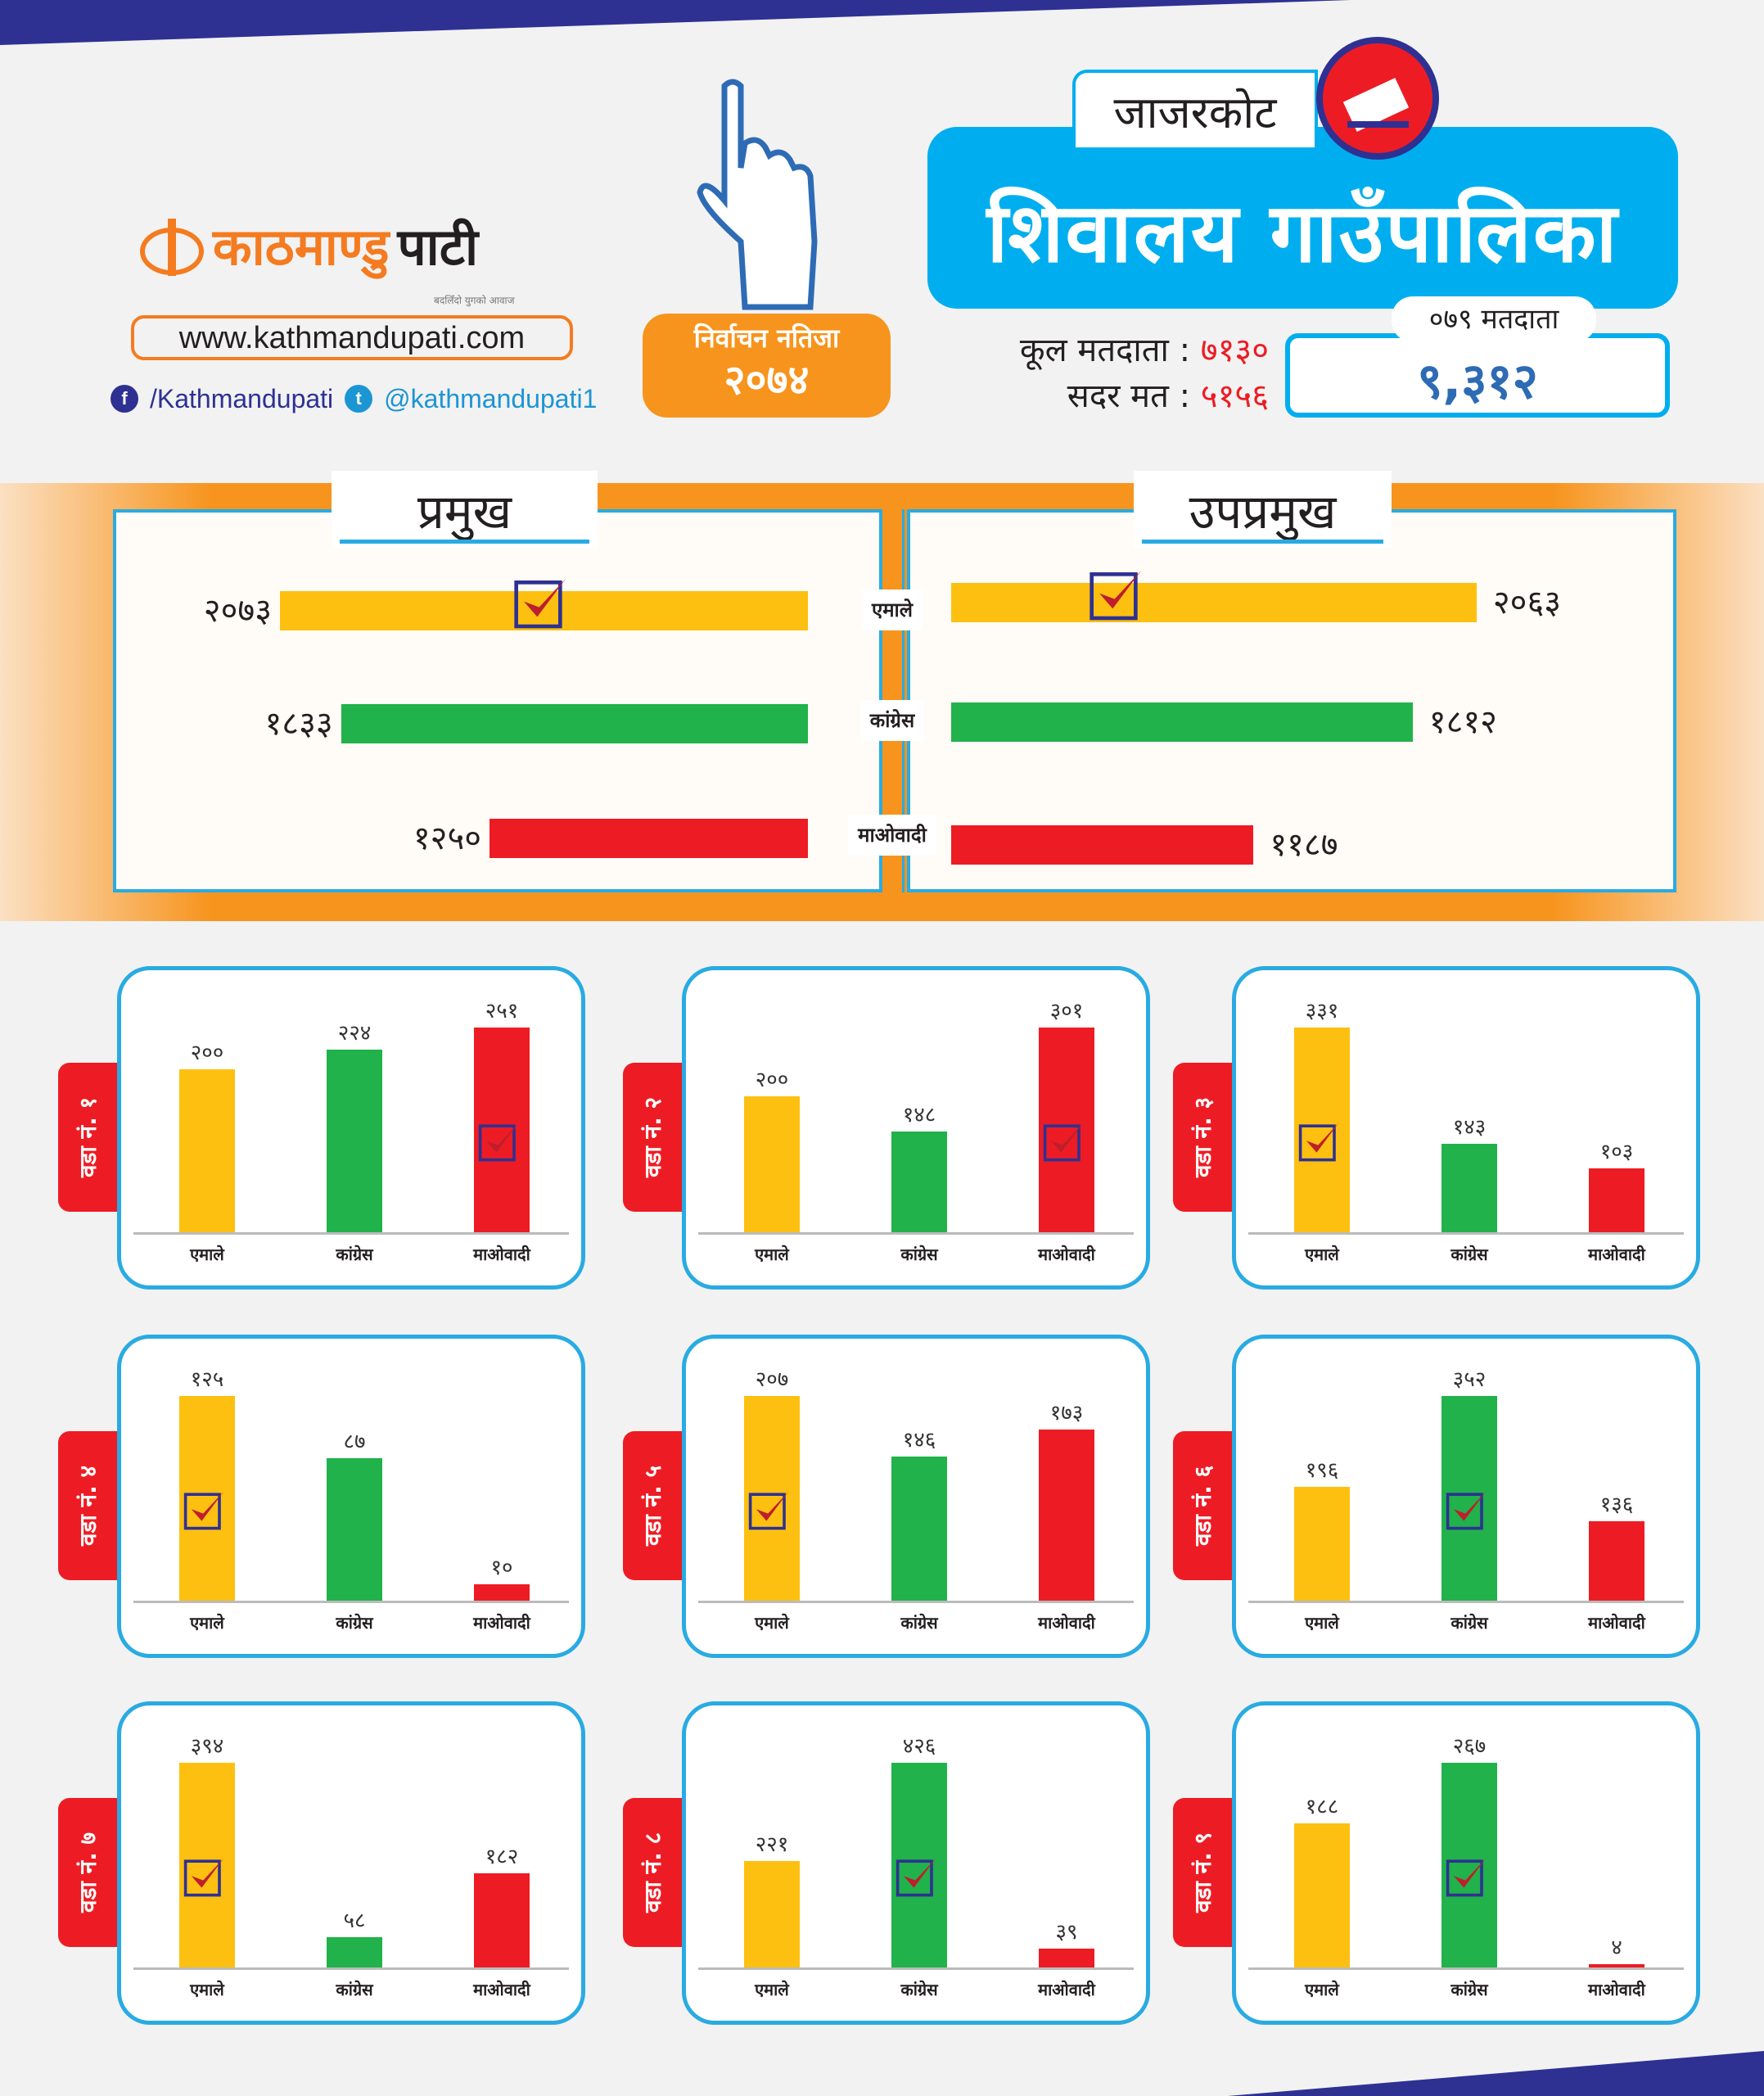 This screenshot has height=2096, width=1764. What do you see at coordinates (892, 720) in the screenshot?
I see `party-label: कांग्रेस` at bounding box center [892, 720].